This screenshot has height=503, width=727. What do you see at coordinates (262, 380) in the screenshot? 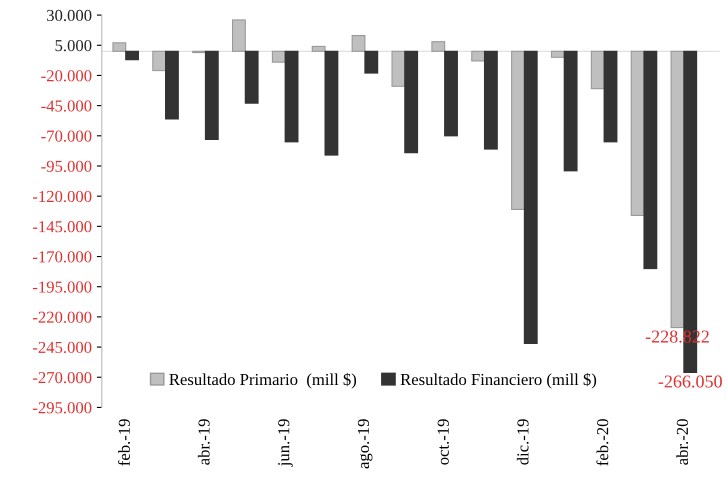
I see `legend-label: Resultado Primario (mill $)` at bounding box center [262, 380].